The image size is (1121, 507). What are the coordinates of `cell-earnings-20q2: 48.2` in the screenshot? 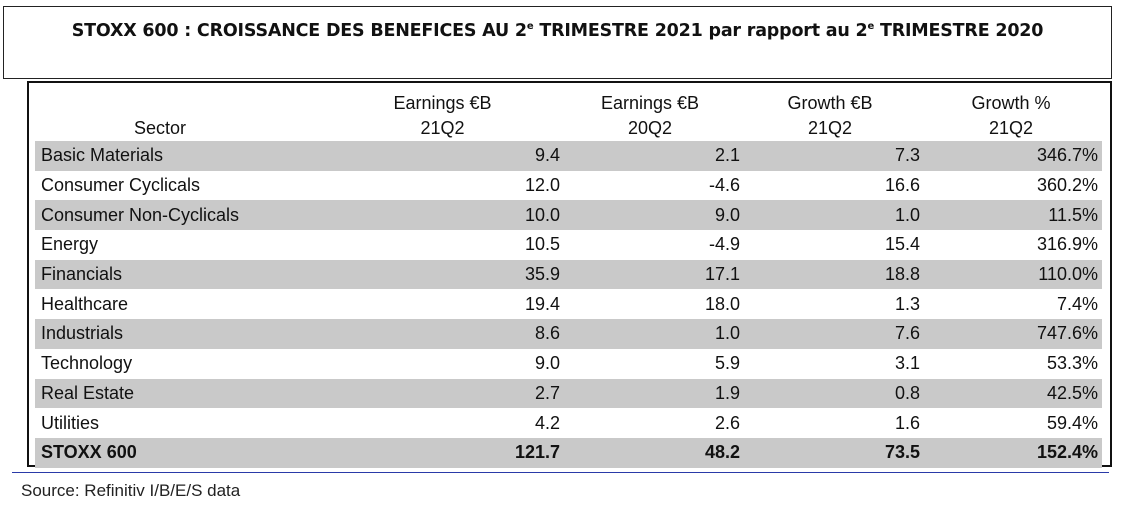 It's located at (650, 452).